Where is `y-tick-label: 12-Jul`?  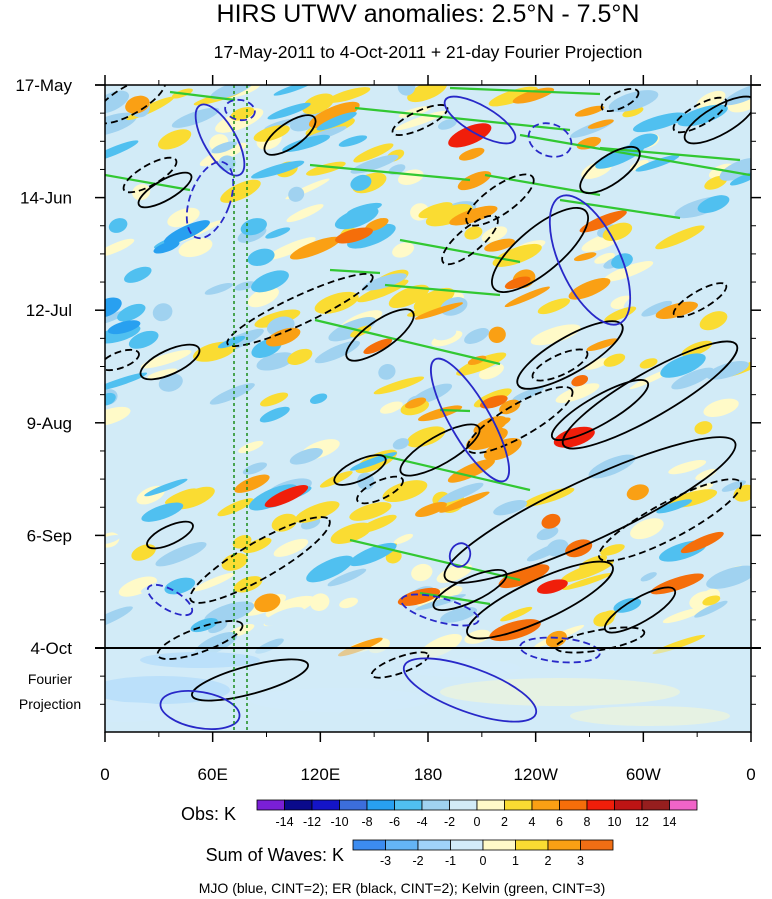 y-tick-label: 12-Jul is located at coordinates (49, 310).